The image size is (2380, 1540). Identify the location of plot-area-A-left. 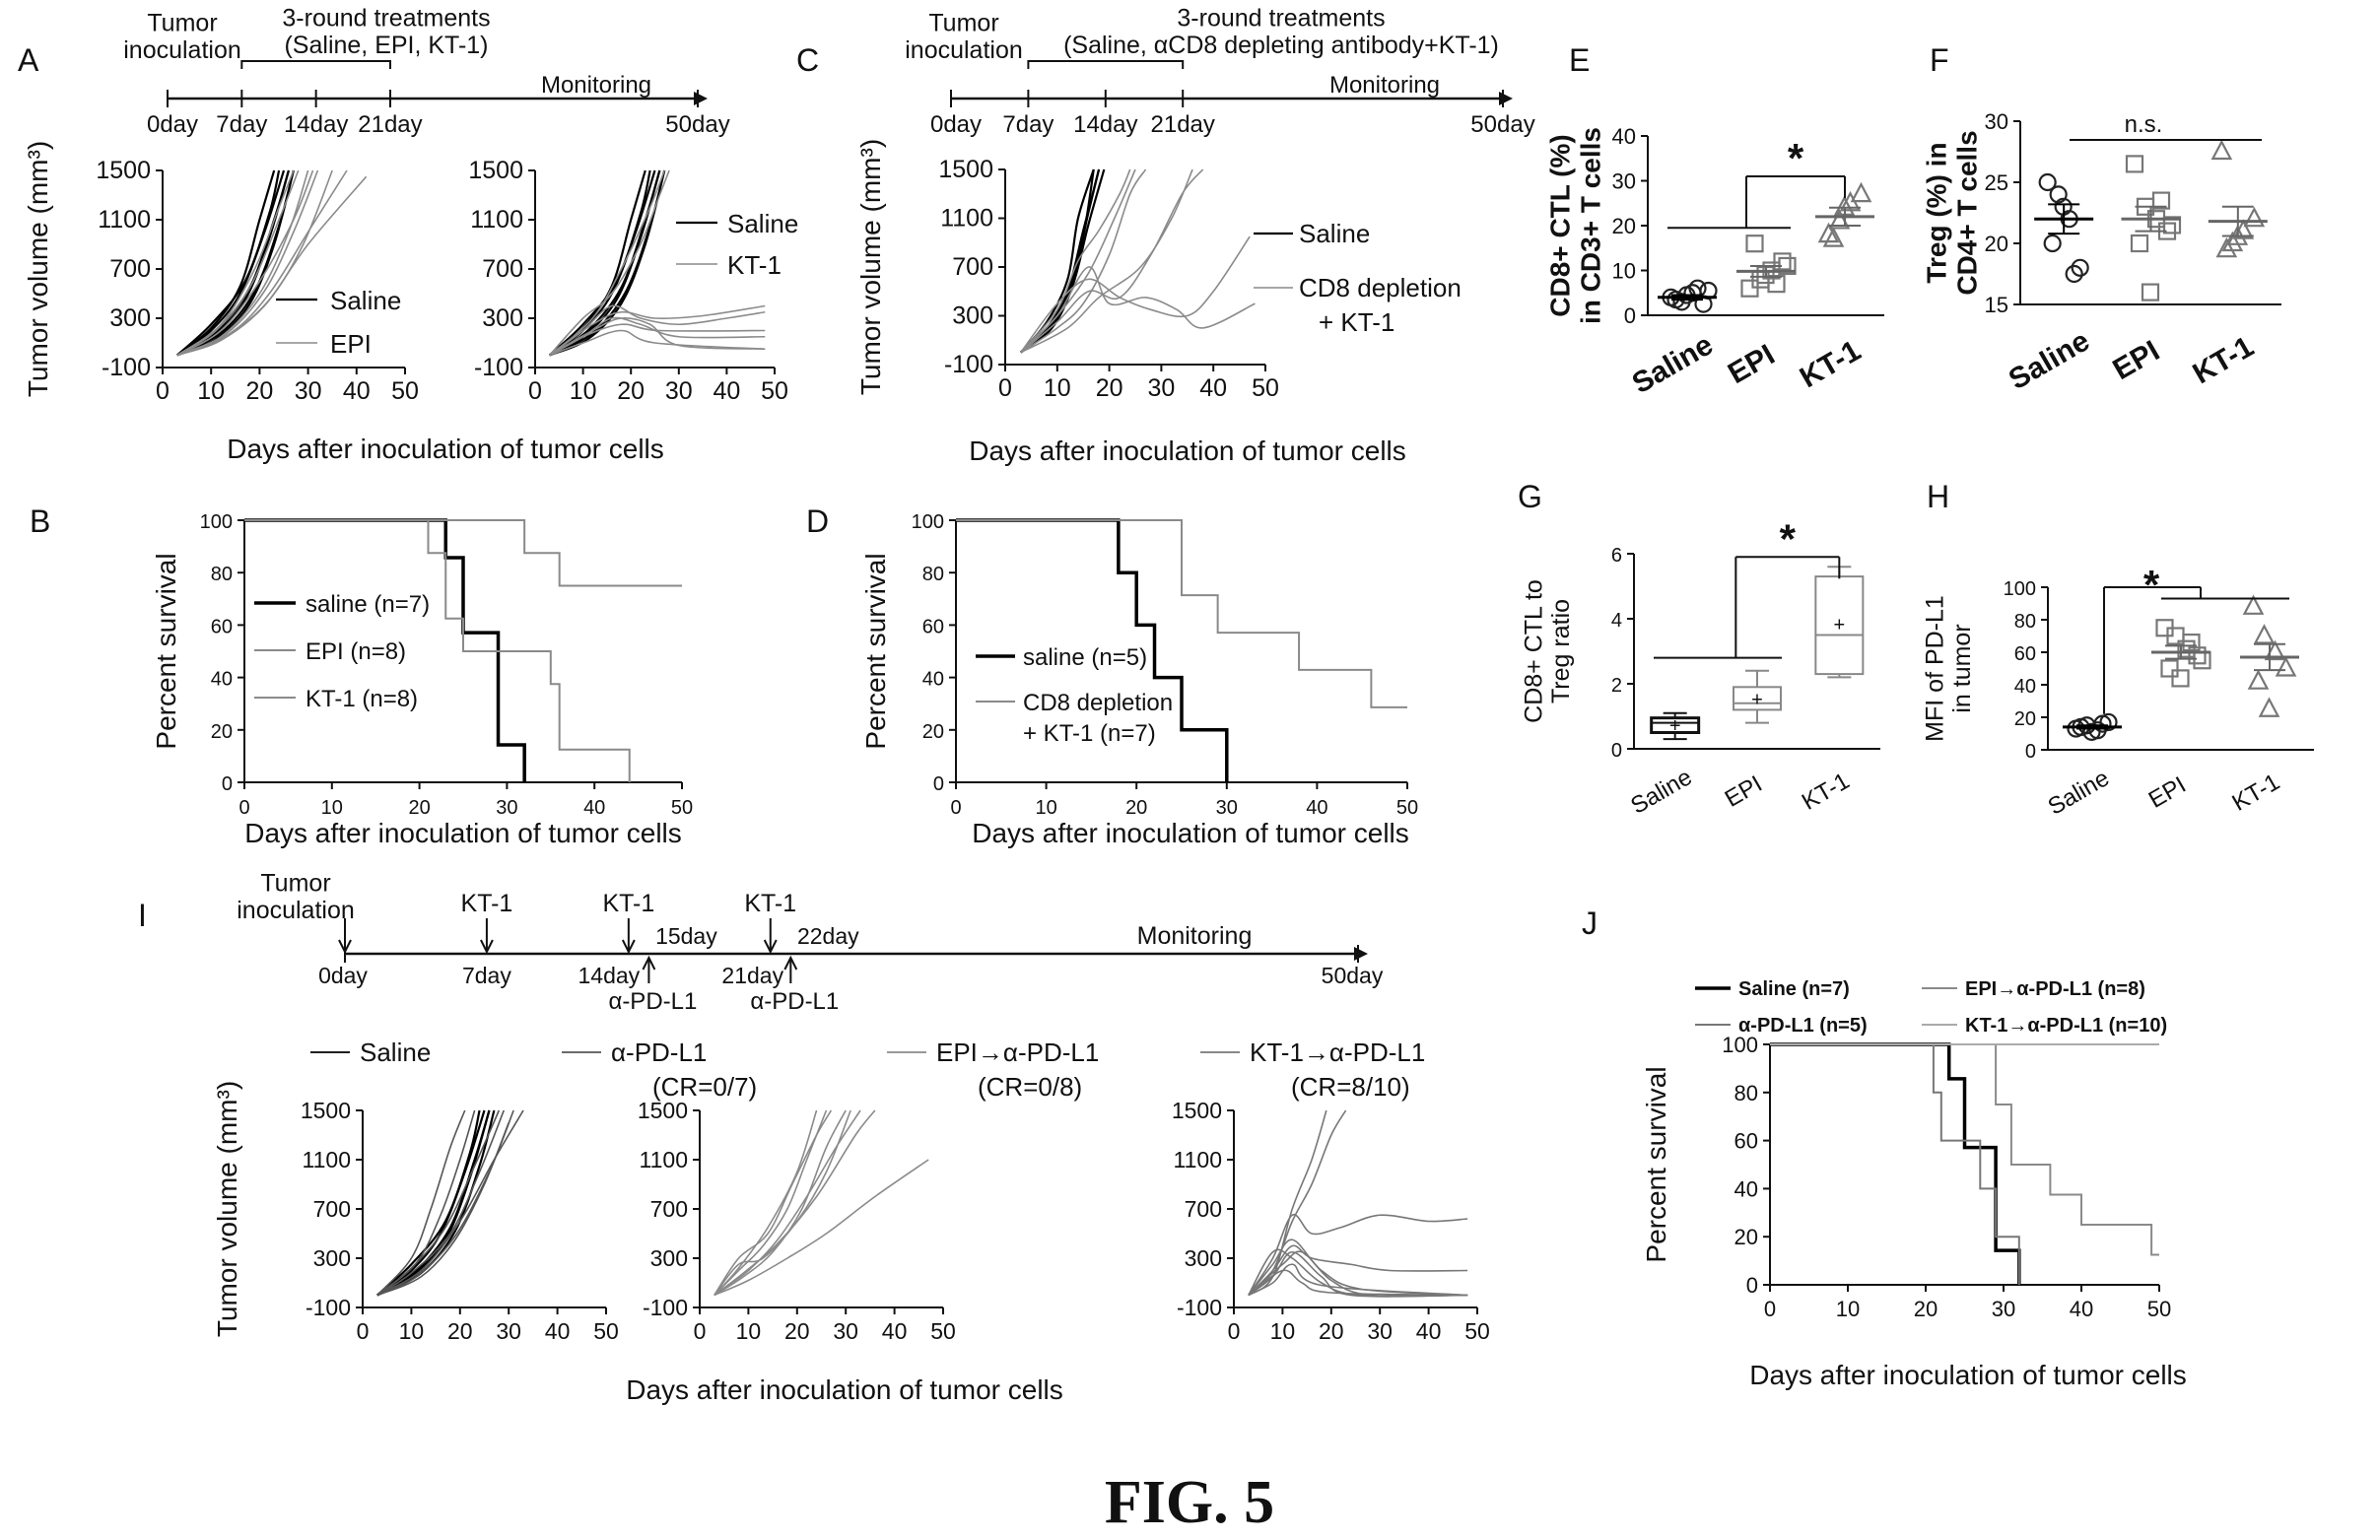
(272, 263).